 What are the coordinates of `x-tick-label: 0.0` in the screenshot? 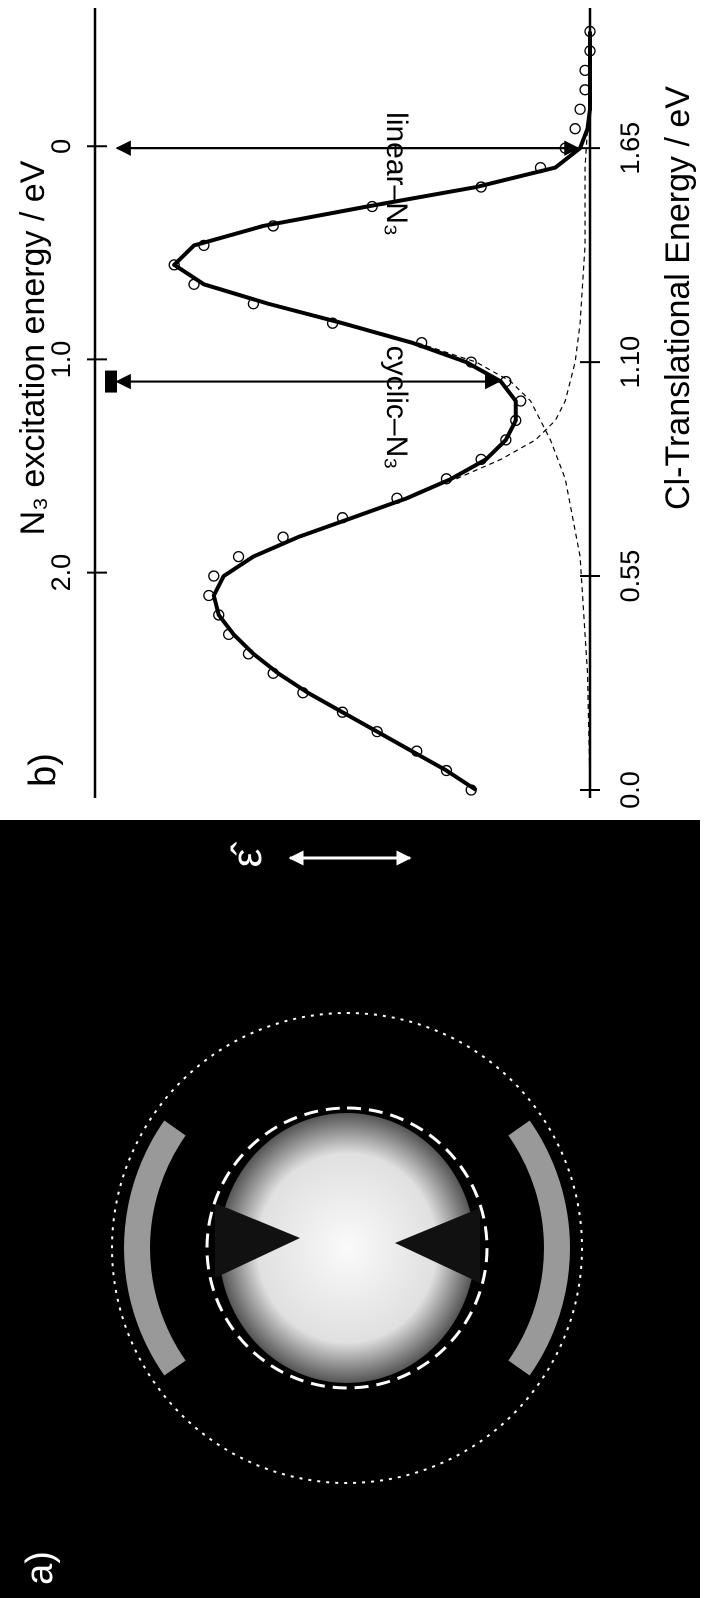 It's located at (630, 790).